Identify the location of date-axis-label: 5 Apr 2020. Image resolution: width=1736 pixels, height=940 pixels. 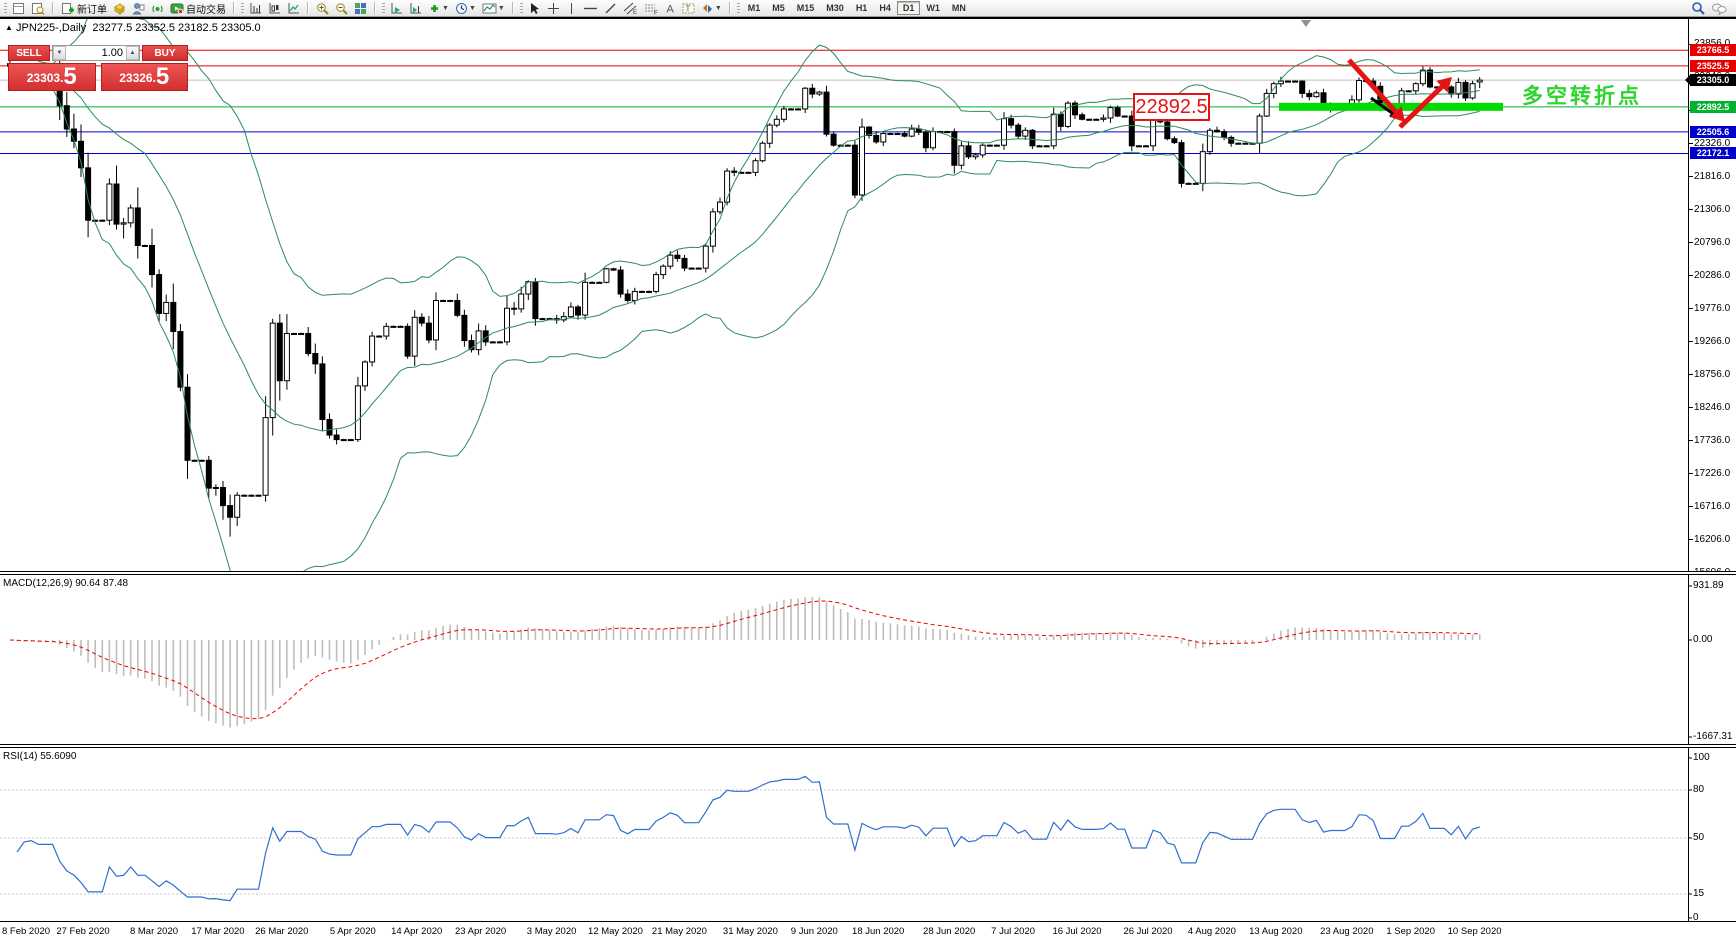
(352, 931).